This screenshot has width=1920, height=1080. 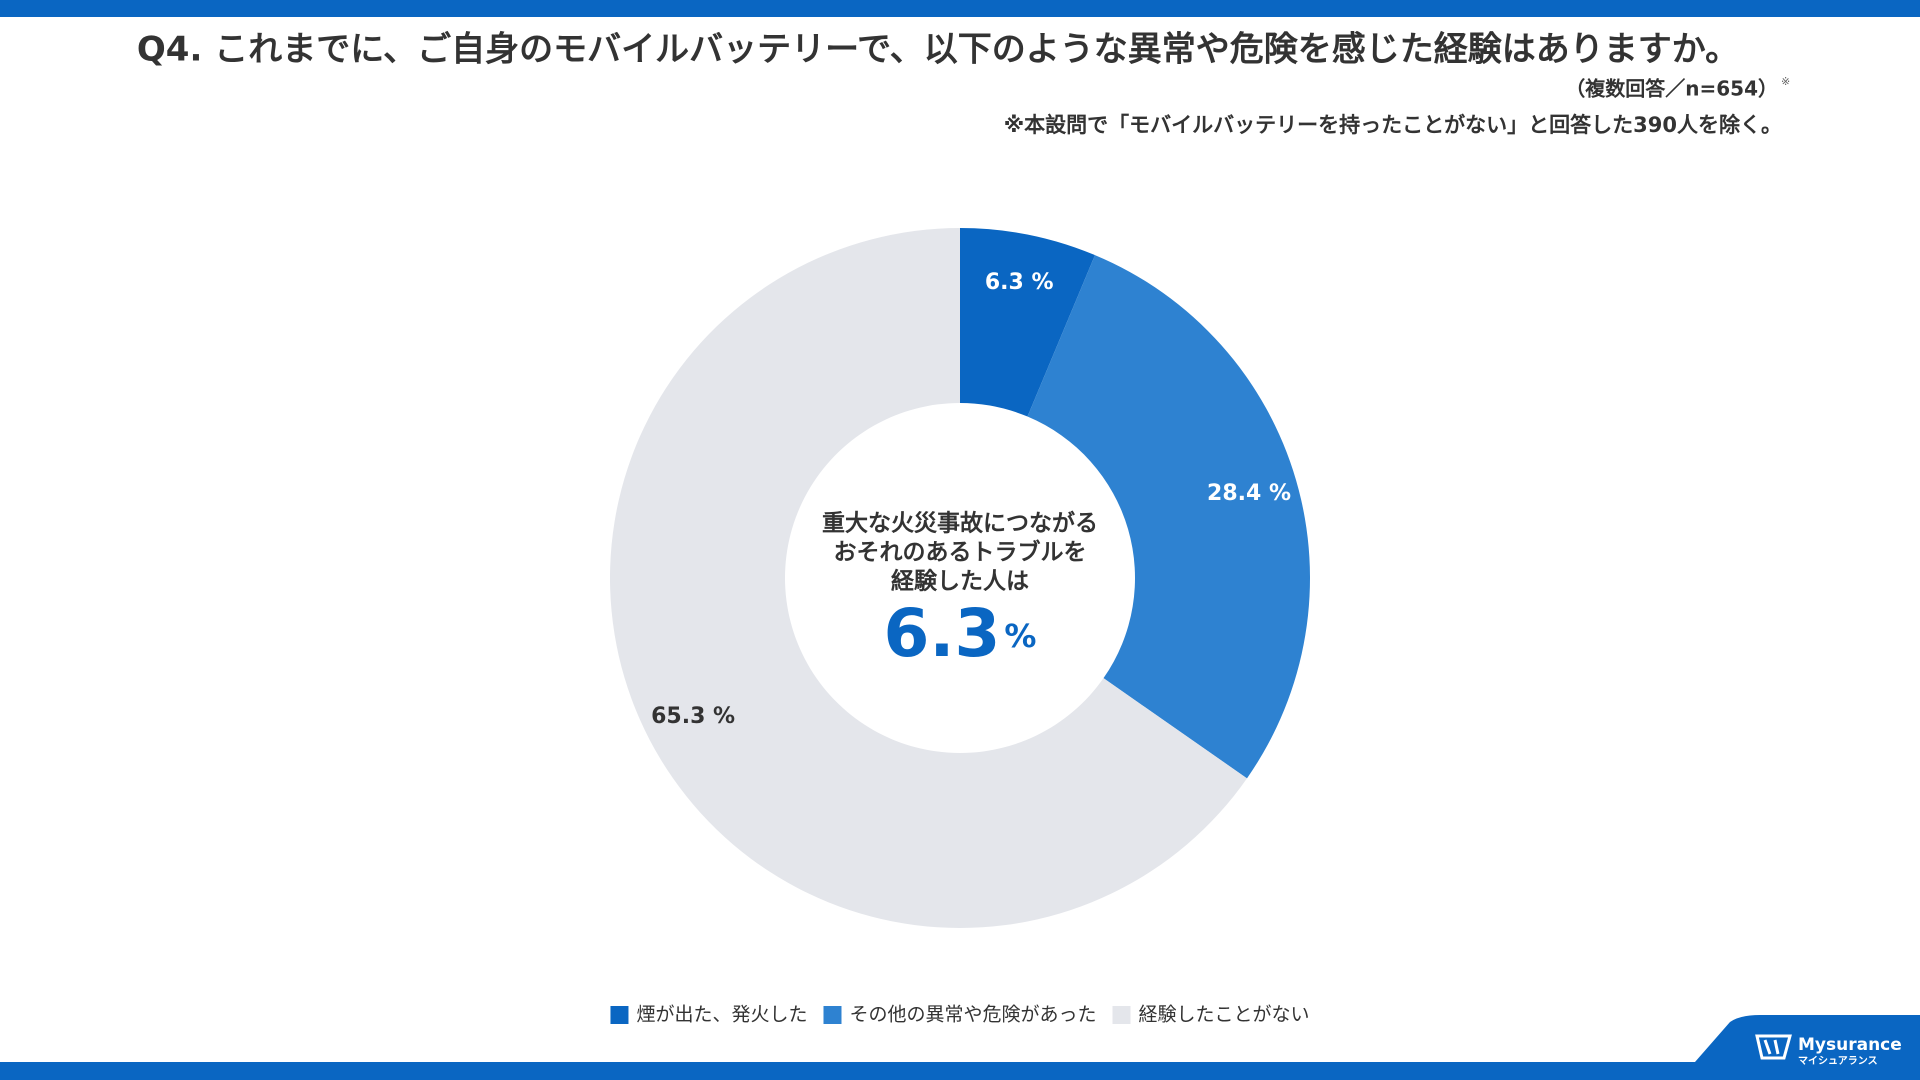 I want to click on center-value-number: 6.3, so click(x=942, y=633).